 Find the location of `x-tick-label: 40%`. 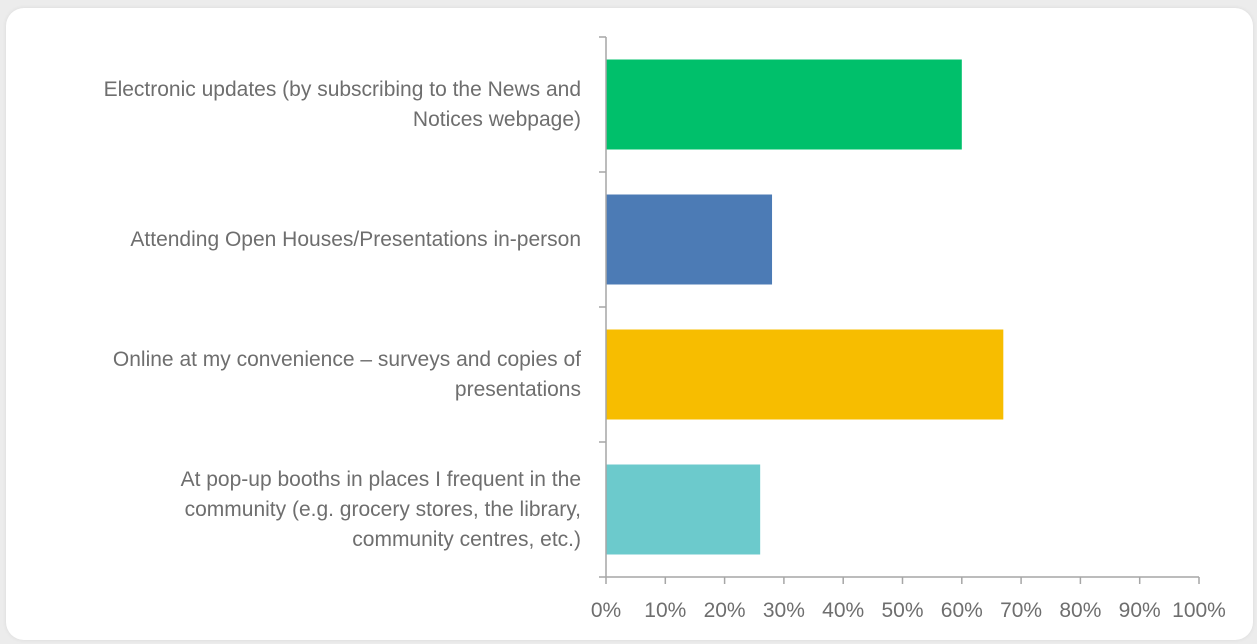

x-tick-label: 40% is located at coordinates (843, 610).